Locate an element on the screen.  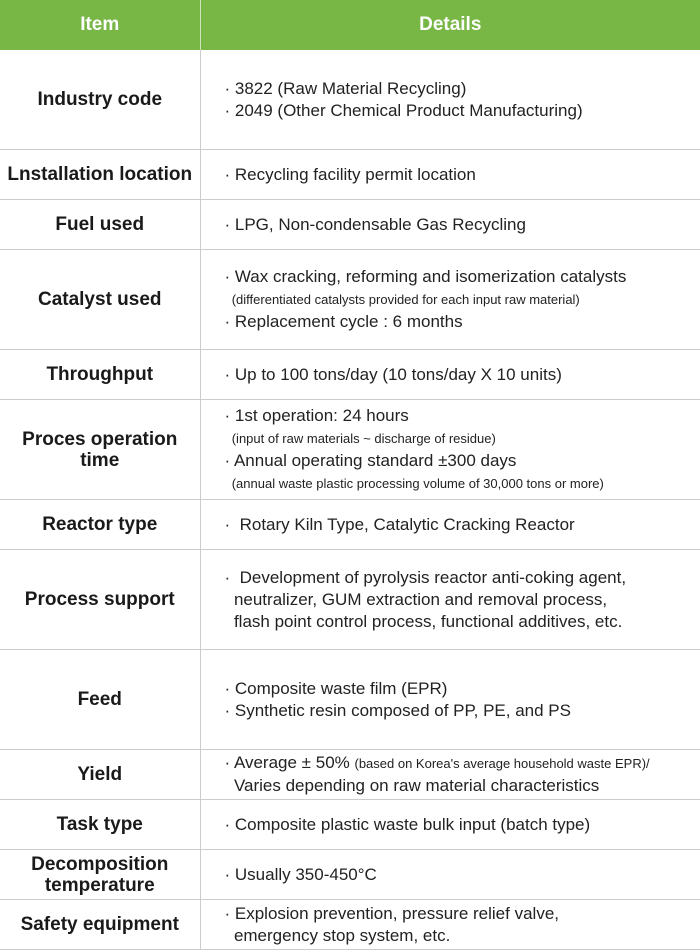
item-cell: Process support is located at coordinates (100, 599).